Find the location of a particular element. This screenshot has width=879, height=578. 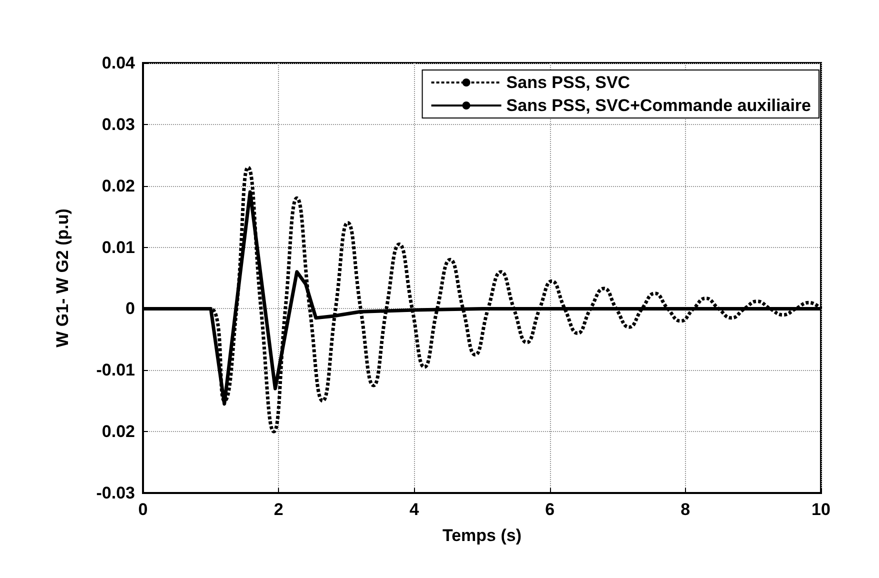

x-tick-label: 0 is located at coordinates (143, 509).